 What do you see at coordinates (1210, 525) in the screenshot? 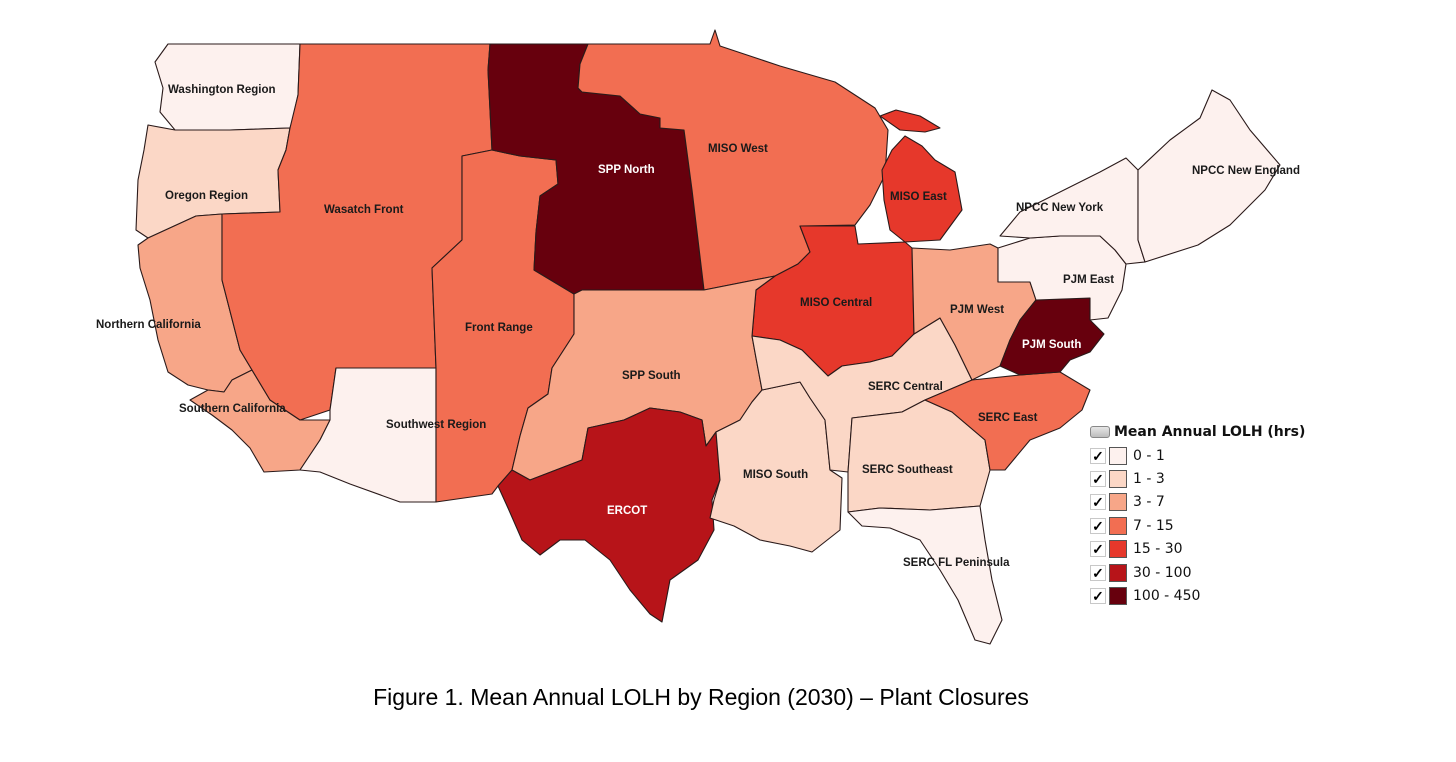
I see `legend-item: ✓ 7 - 15` at bounding box center [1210, 525].